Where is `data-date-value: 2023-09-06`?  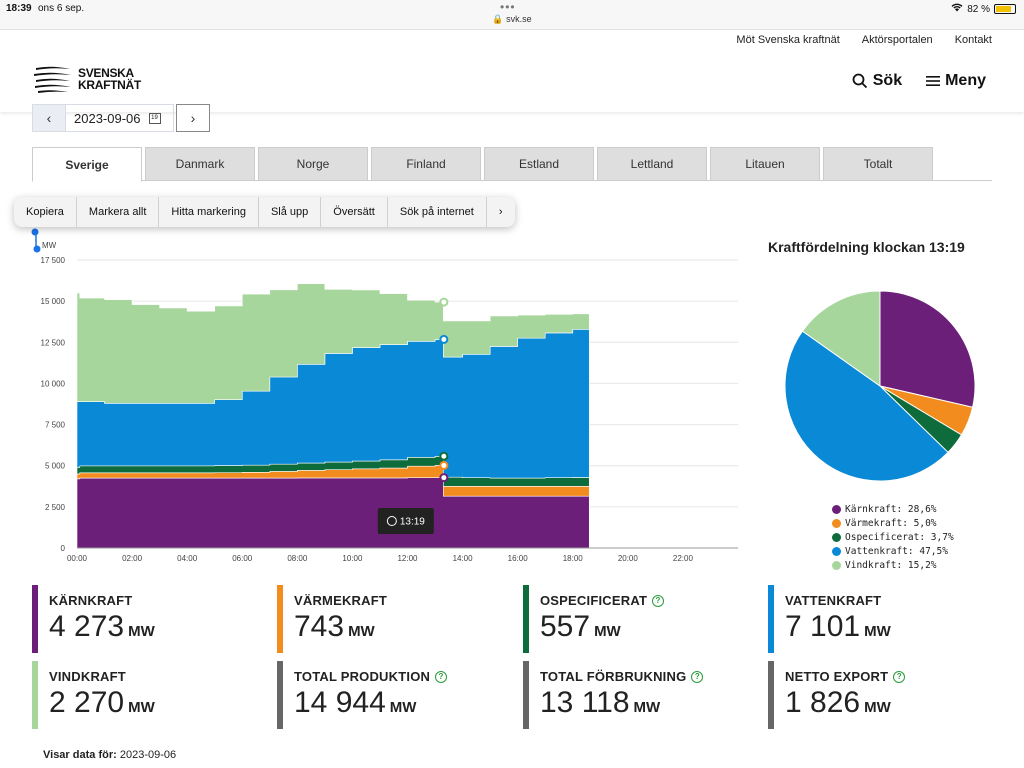
data-date-value: 2023-09-06 is located at coordinates (148, 755).